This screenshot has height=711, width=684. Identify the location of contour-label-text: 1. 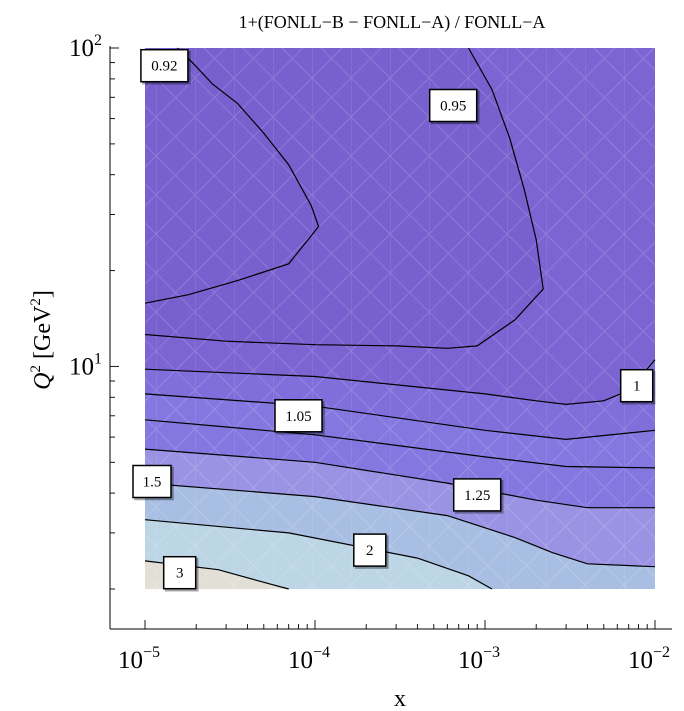
(637, 387).